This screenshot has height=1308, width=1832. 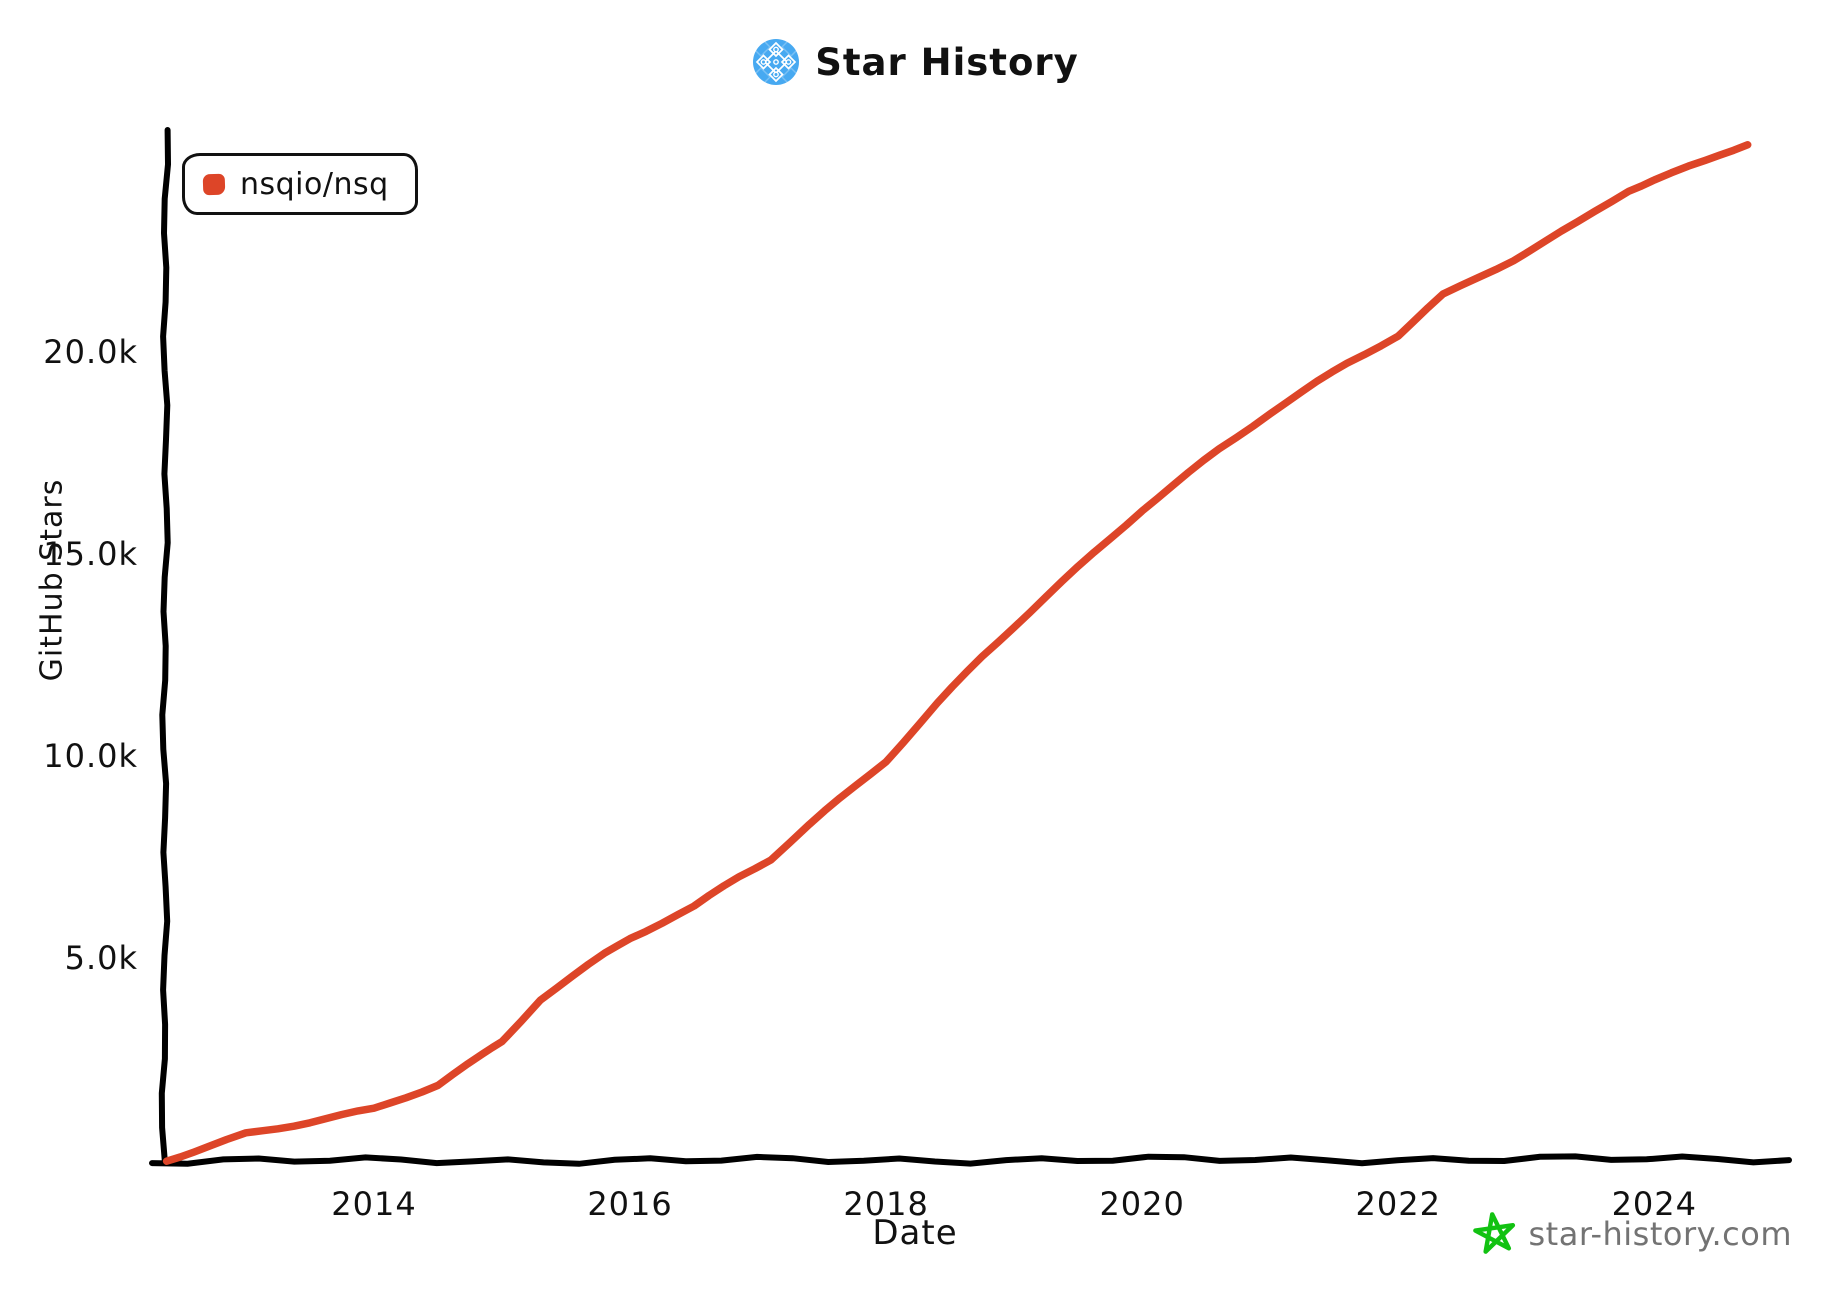 I want to click on watermark-text: star-history.com, so click(x=1660, y=1234).